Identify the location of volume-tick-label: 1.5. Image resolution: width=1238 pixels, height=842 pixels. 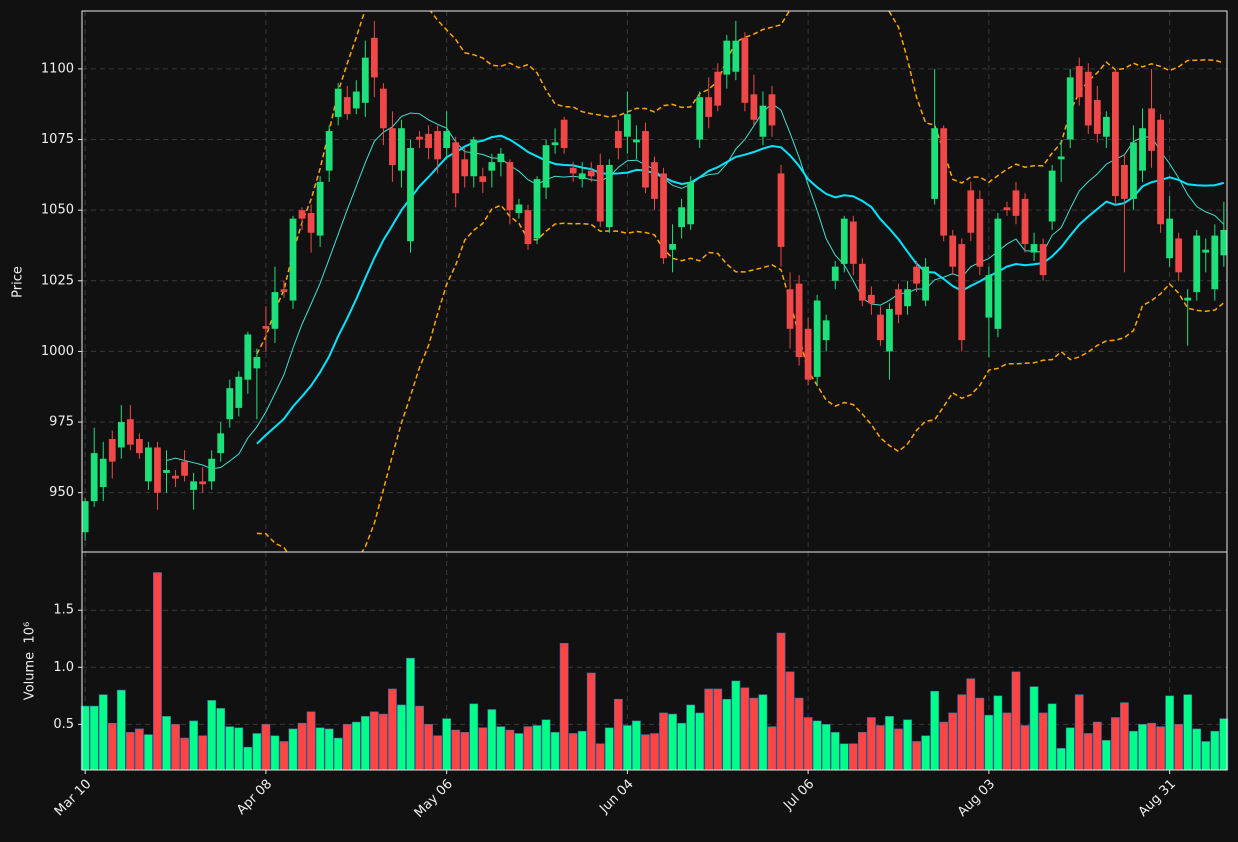
(63, 610).